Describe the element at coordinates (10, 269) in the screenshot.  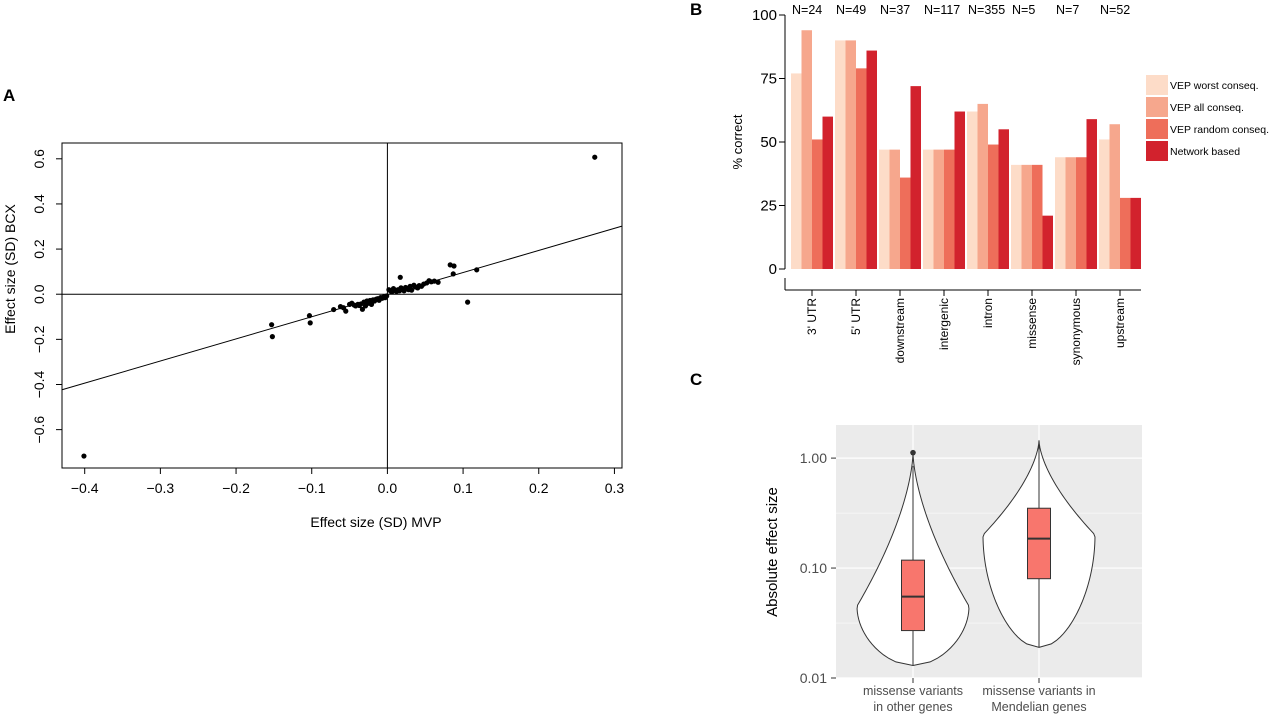
I see `scatter-y-axis-title: Effect size (SD) BCX` at that location.